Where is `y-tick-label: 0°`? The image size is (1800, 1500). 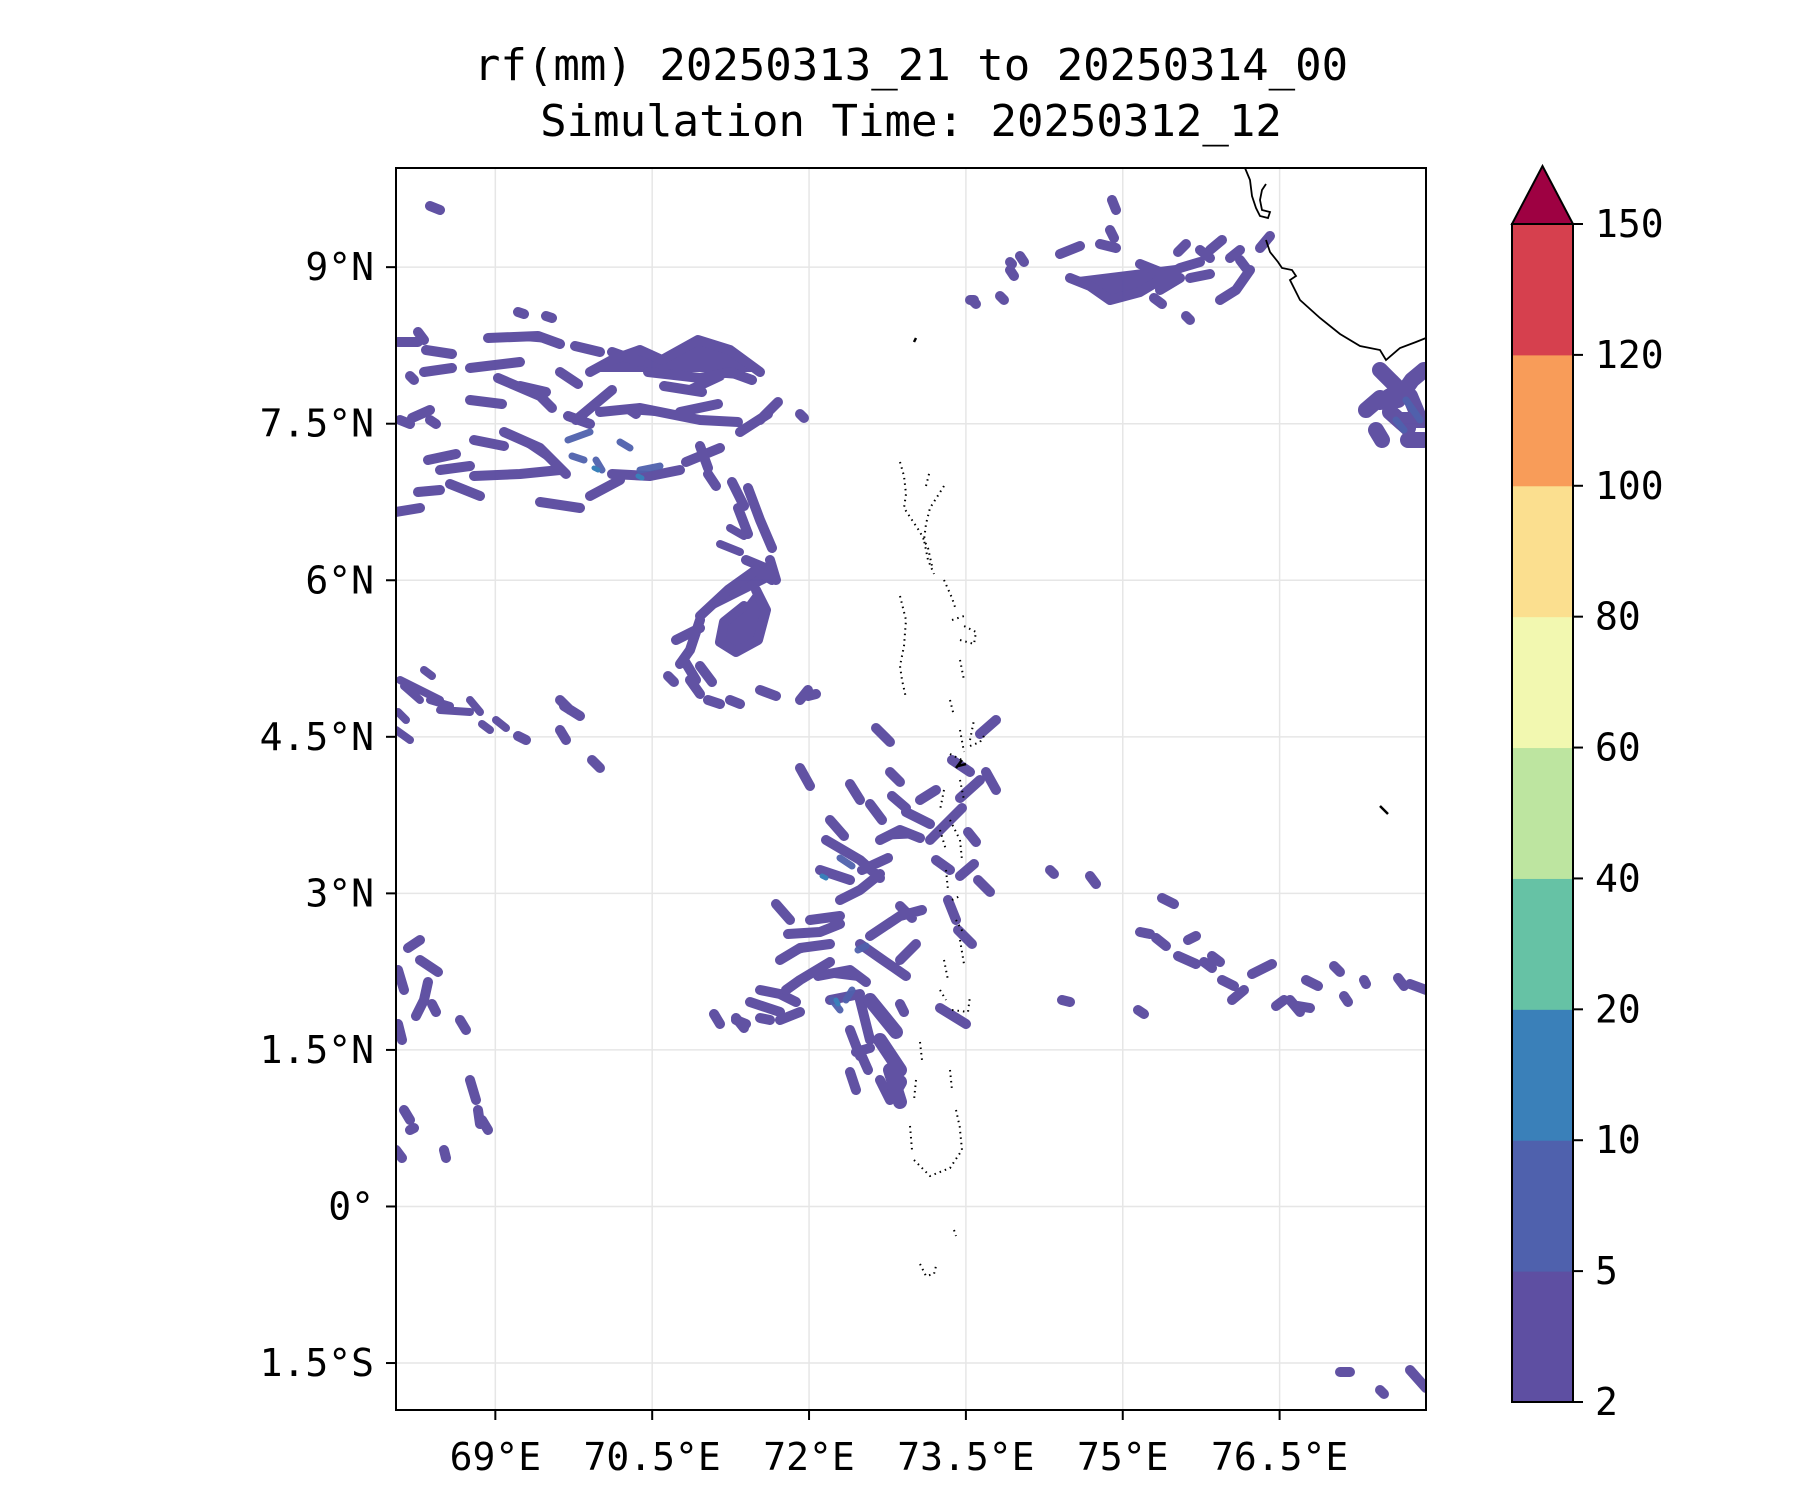
y-tick-label: 0° is located at coordinates (351, 1206).